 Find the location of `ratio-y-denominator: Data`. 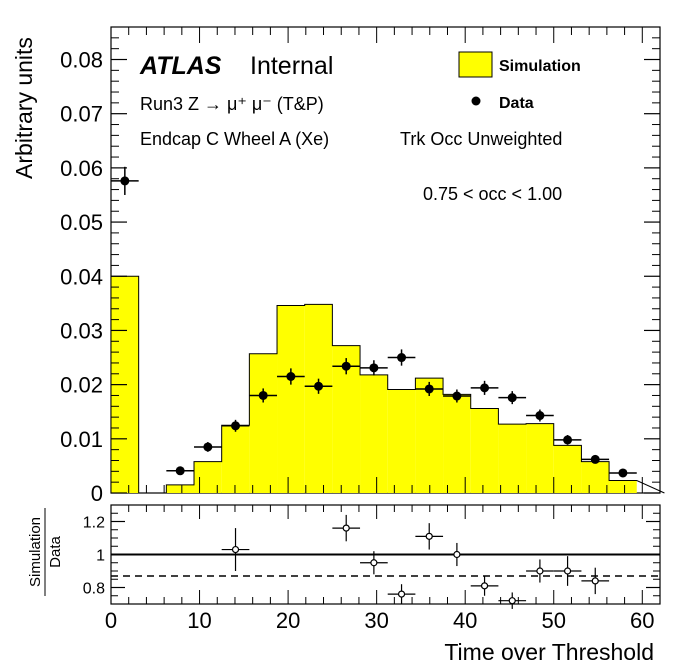

ratio-y-denominator: Data is located at coordinates (55, 552).